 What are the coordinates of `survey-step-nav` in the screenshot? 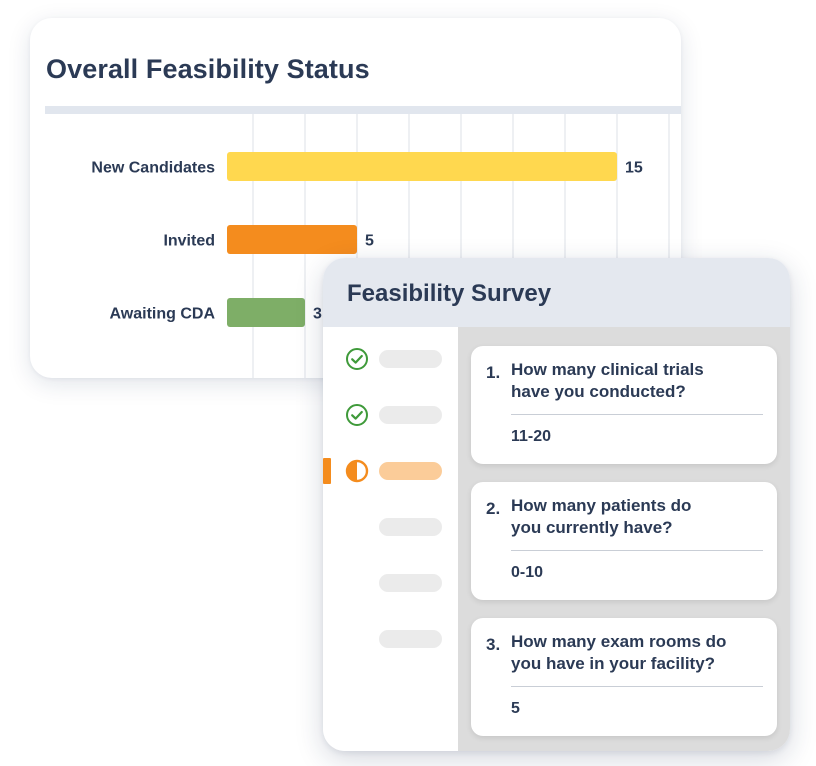 It's located at (390, 539).